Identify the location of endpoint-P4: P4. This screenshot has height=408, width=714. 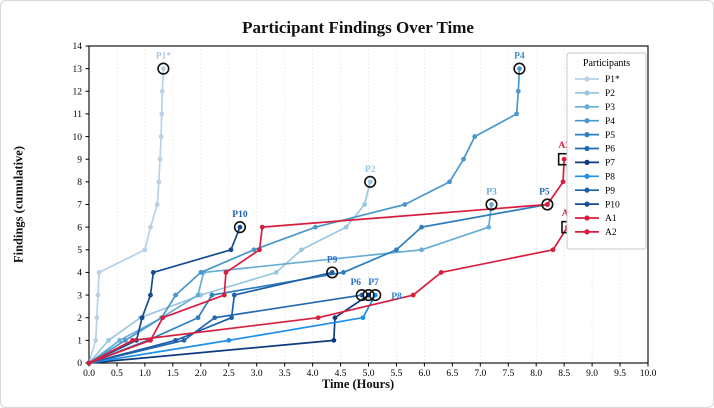
(519, 63).